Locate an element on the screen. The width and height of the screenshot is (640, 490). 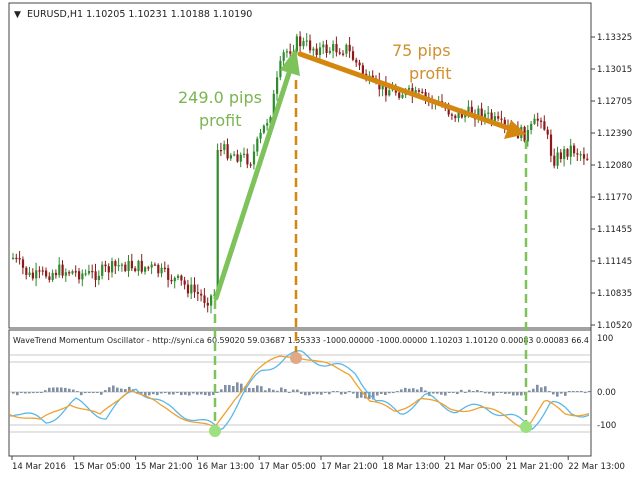
time-axis-label: 21 Mar 05:00 is located at coordinates (473, 467).